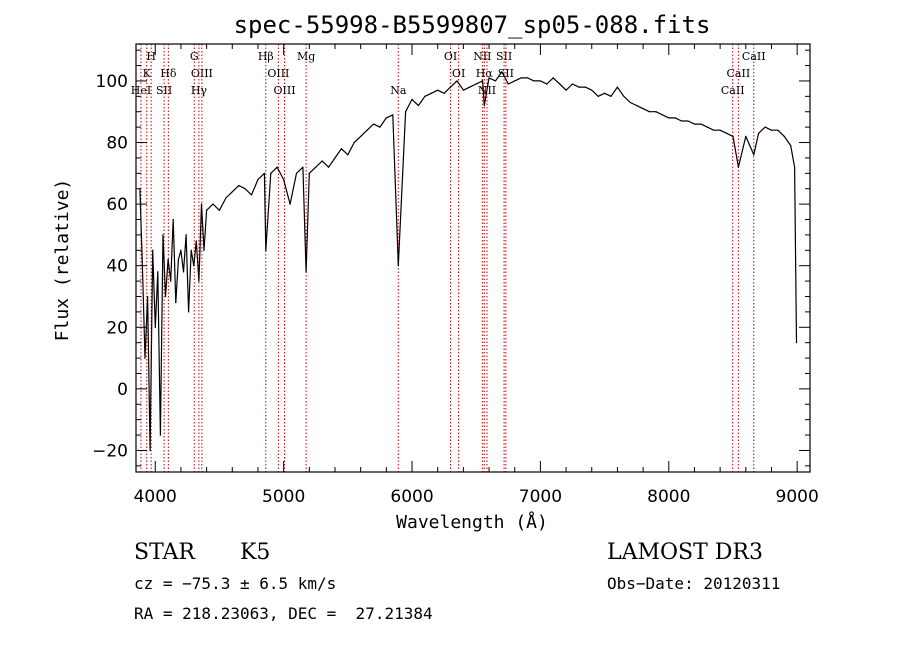 This screenshot has height=649, width=900. Describe the element at coordinates (506, 73) in the screenshot. I see `spectral-line-label-19: SII` at that location.